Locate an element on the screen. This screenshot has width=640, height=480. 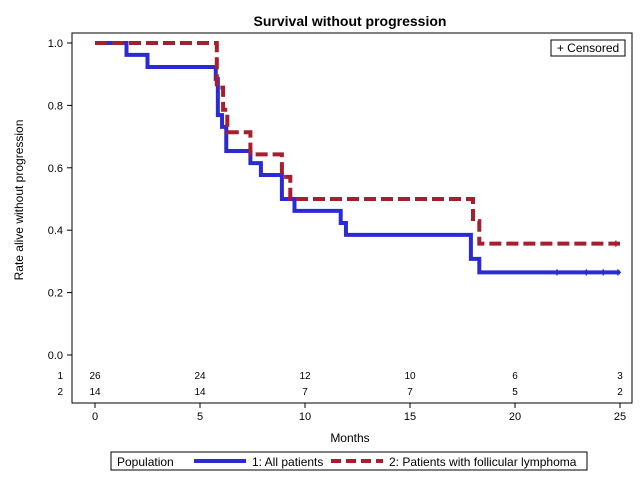
censored-legend-text: + Censored is located at coordinates (588, 48).